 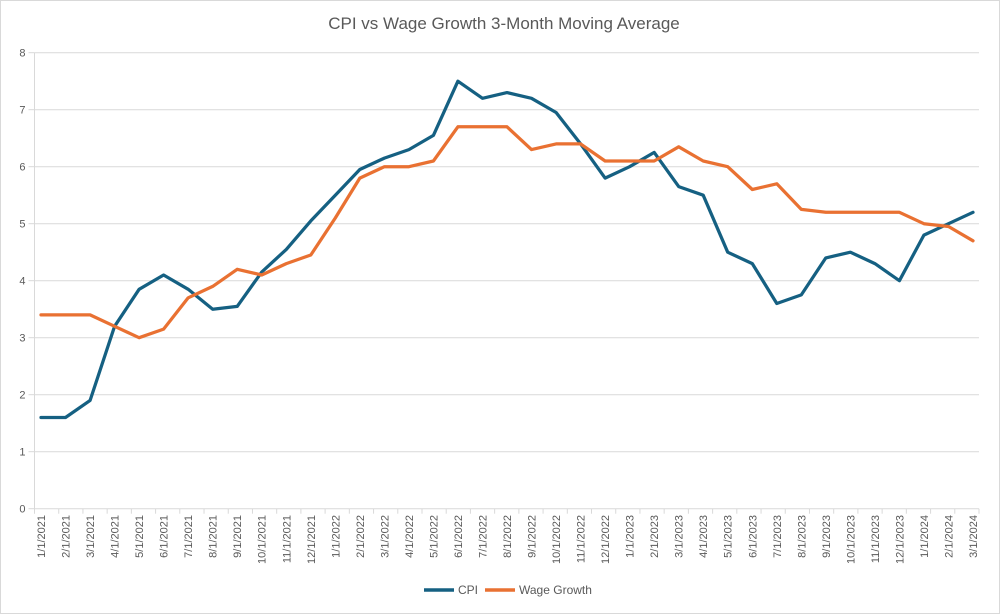 What do you see at coordinates (974, 536) in the screenshot?
I see `x-axis-label-38: 3/1/2024` at bounding box center [974, 536].